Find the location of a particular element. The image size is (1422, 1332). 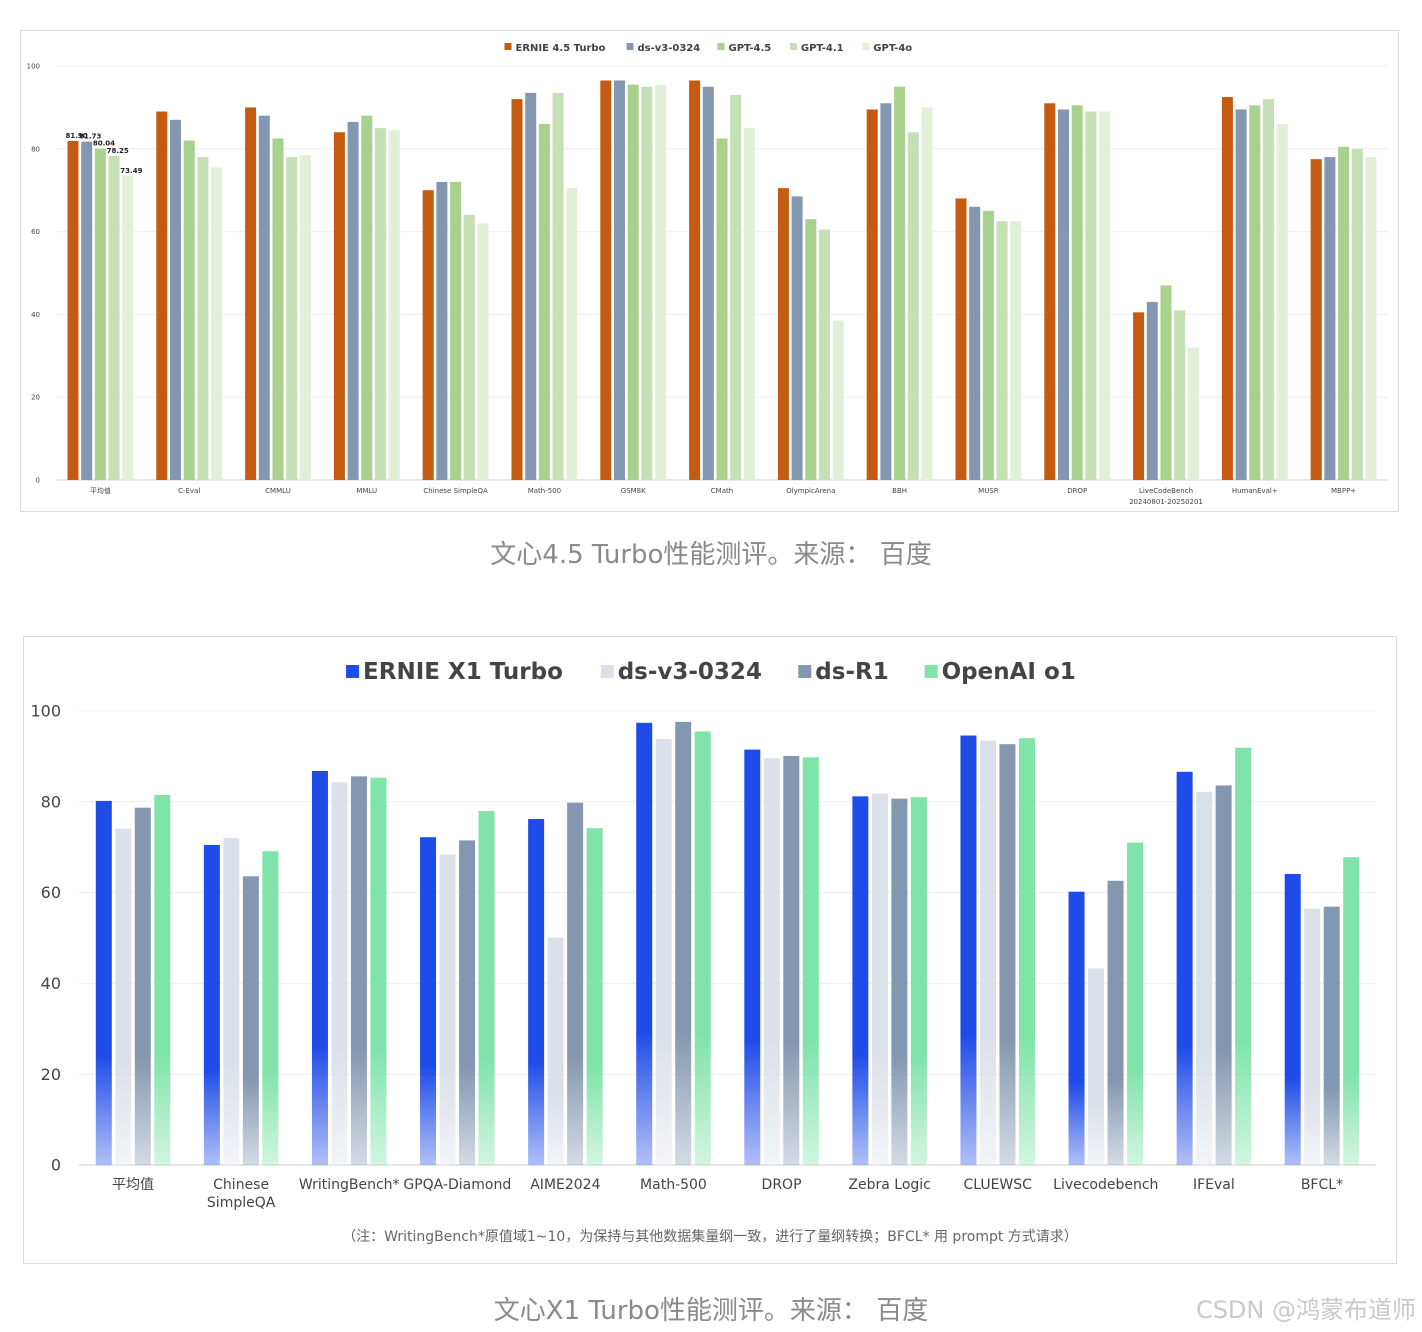

x-tick-label: CMMLU is located at coordinates (278, 491).